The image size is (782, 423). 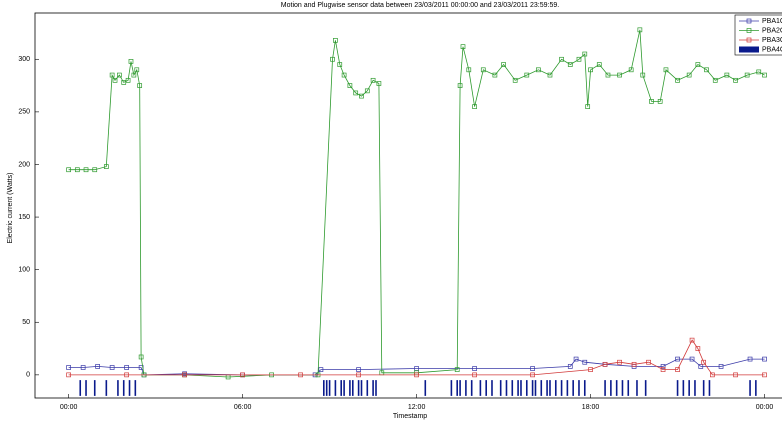 What do you see at coordinates (24, 270) in the screenshot?
I see `y-tick-label: 100` at bounding box center [24, 270].